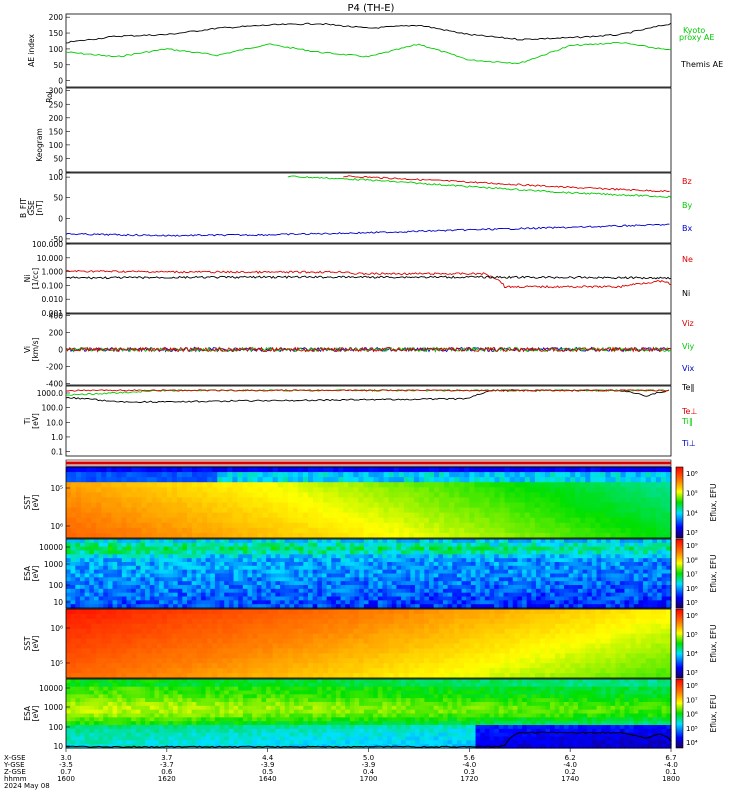  I want to click on colorbar-tick-label: 10³, so click(692, 533).